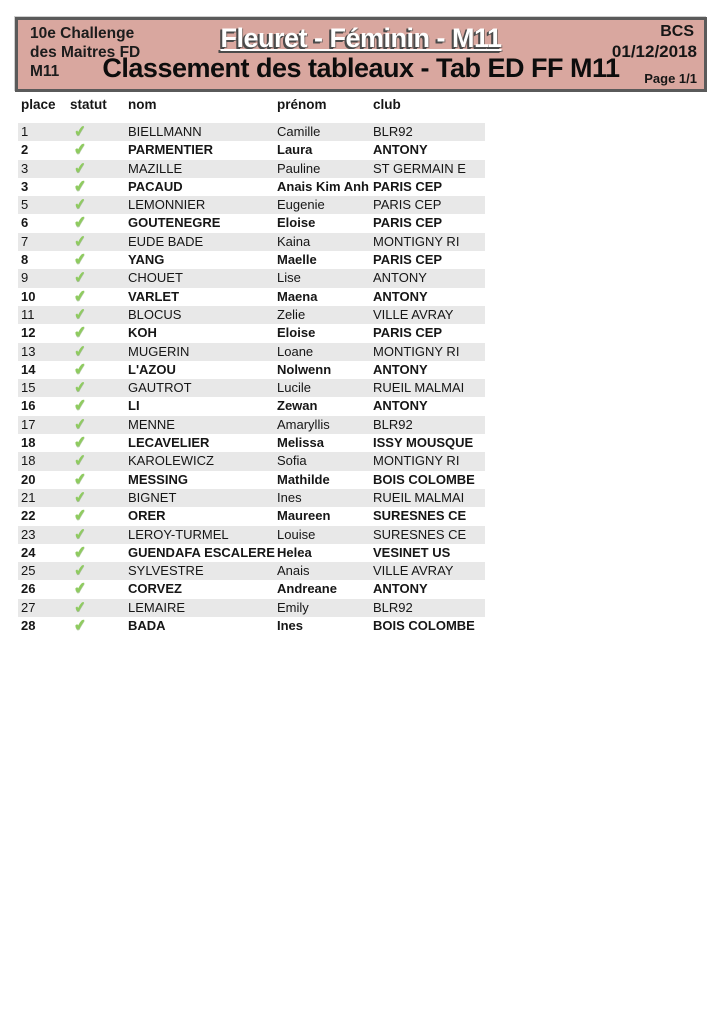 The width and height of the screenshot is (724, 1024). I want to click on event-info-block: 10e Challenge des Maitres FD M11, so click(85, 52).